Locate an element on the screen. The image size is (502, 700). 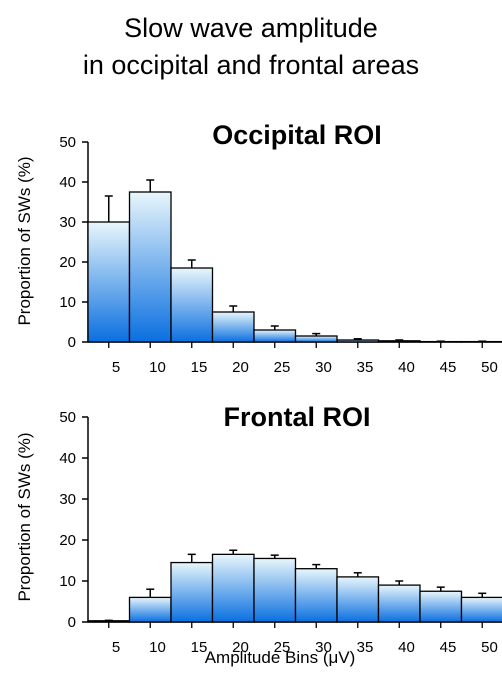
panel-title: Frontal ROI is located at coordinates (297, 417).